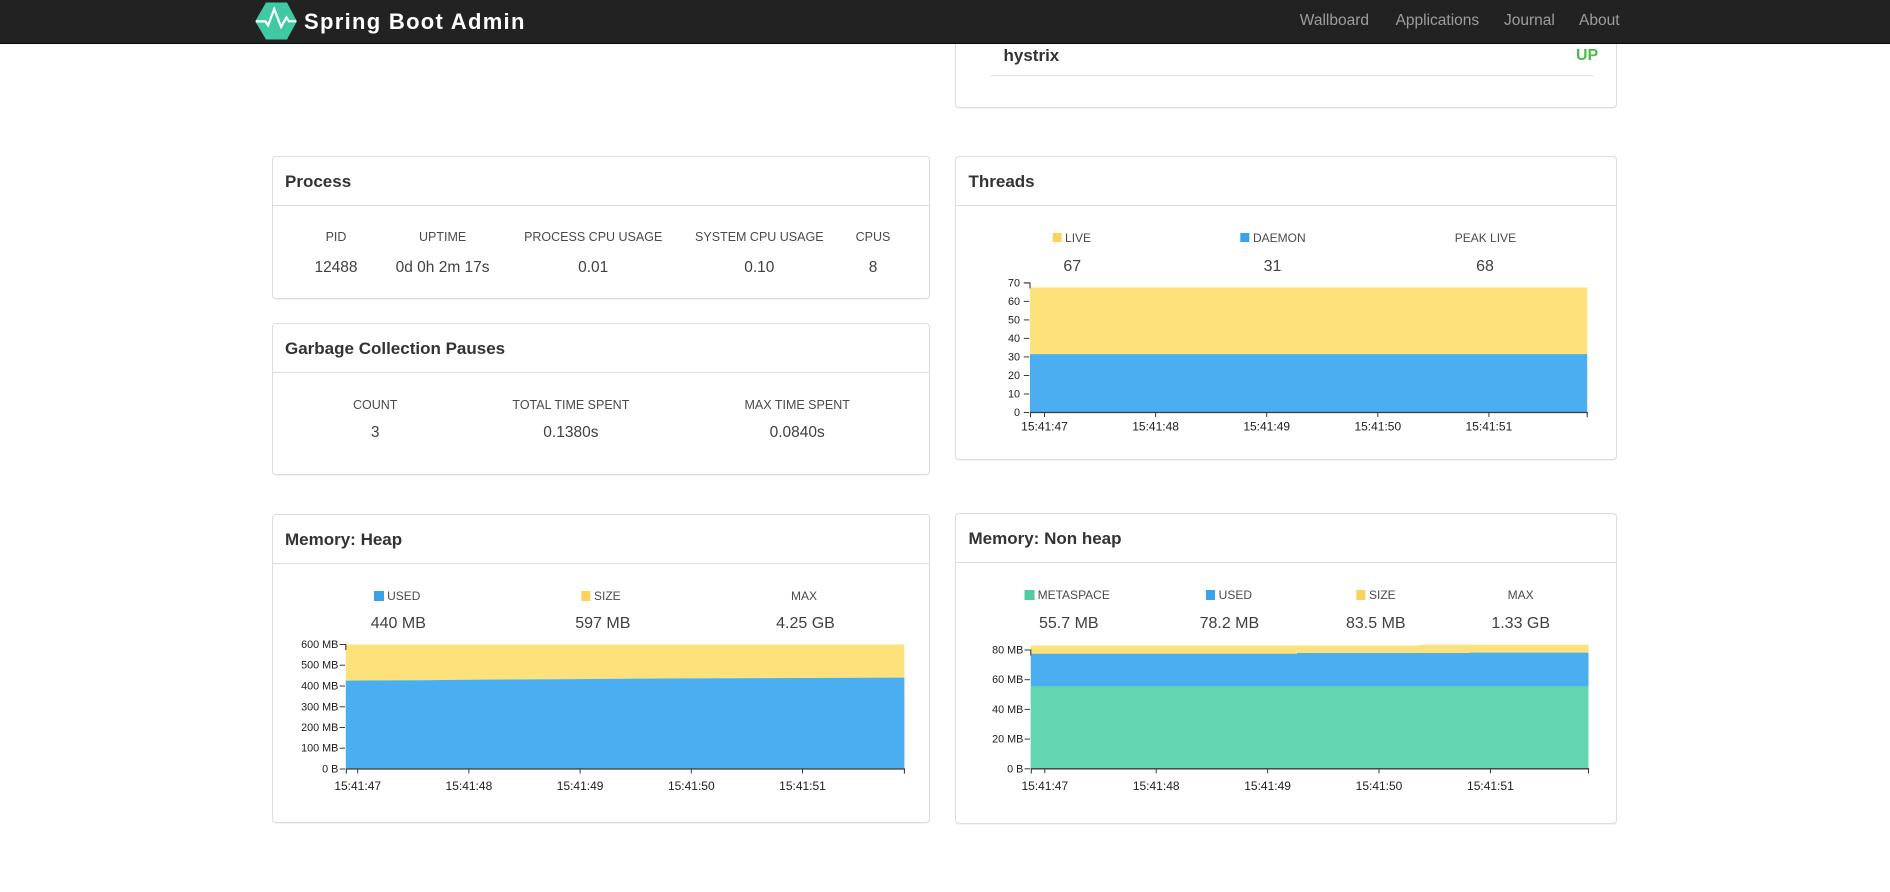 The height and width of the screenshot is (892, 1890). I want to click on svg-text: 200 MB, so click(319, 728).